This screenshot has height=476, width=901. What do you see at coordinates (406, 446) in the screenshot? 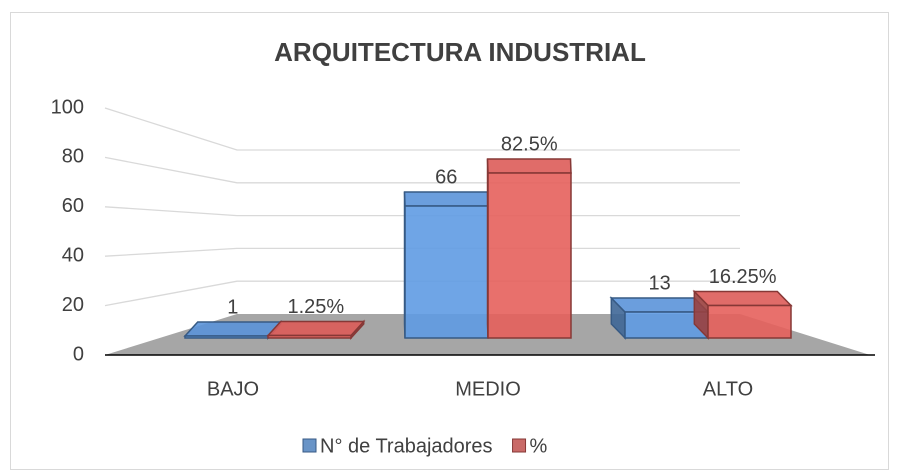
I see `legend-label: N° de Trabajadores` at bounding box center [406, 446].